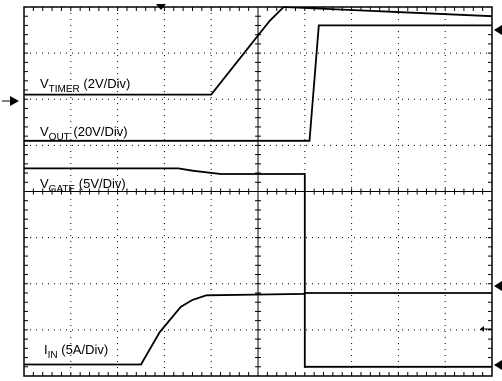 The height and width of the screenshot is (381, 502). I want to click on series-label-vtimer: VTIMER (2V/Div), so click(85, 85).